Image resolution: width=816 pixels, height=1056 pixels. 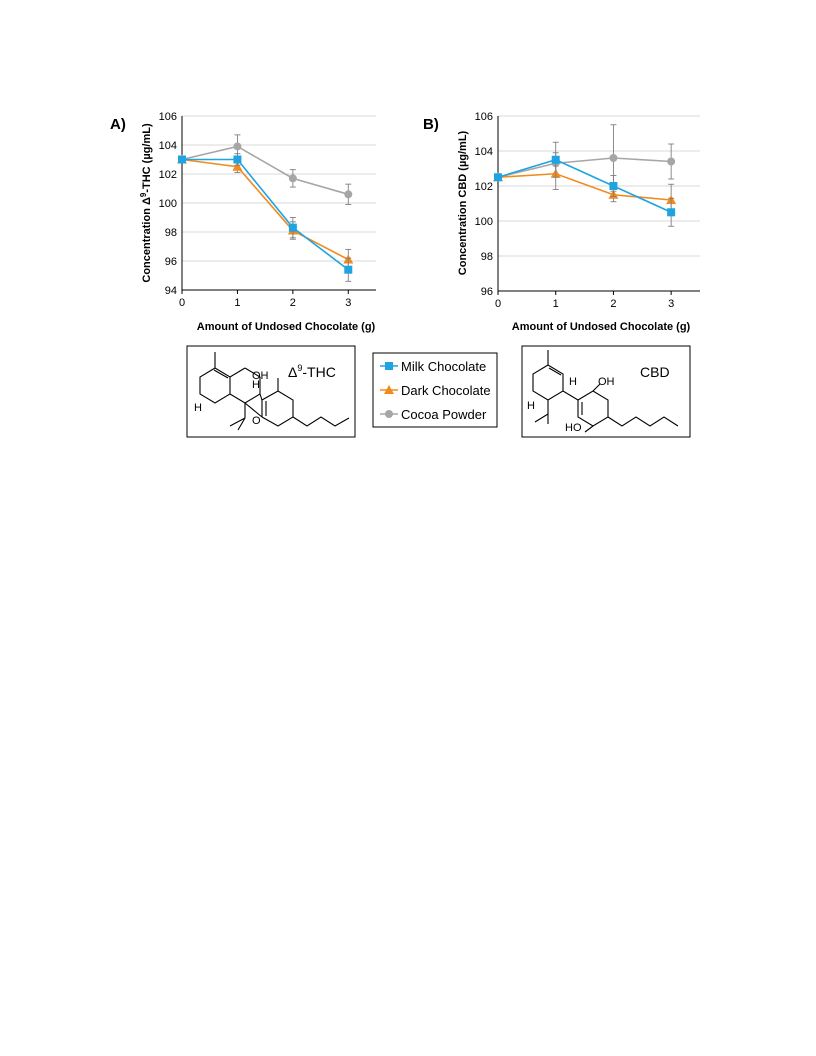 What do you see at coordinates (171, 291) in the screenshot?
I see `y-tick-label-a-0: 94` at bounding box center [171, 291].